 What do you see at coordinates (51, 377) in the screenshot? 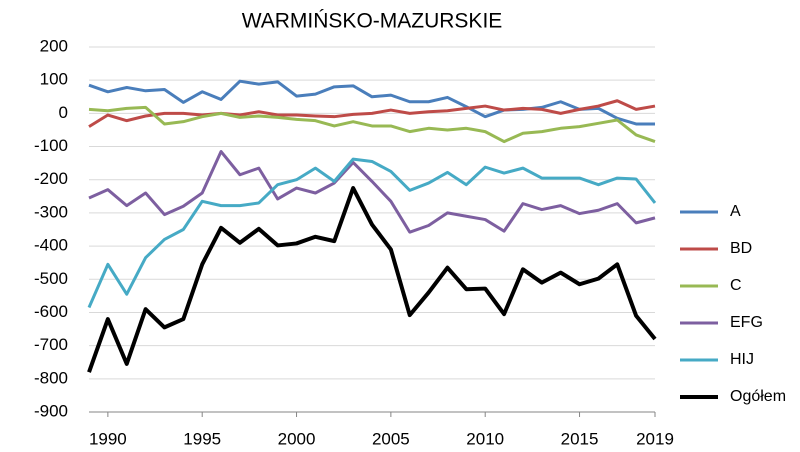
I see `y-tick-label: -800` at bounding box center [51, 377].